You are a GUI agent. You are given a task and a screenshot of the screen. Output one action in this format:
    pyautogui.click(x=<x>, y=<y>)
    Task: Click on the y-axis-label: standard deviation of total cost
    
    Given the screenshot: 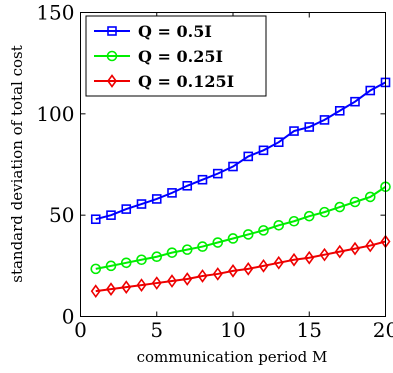 What is the action you would take?
    pyautogui.click(x=17, y=164)
    